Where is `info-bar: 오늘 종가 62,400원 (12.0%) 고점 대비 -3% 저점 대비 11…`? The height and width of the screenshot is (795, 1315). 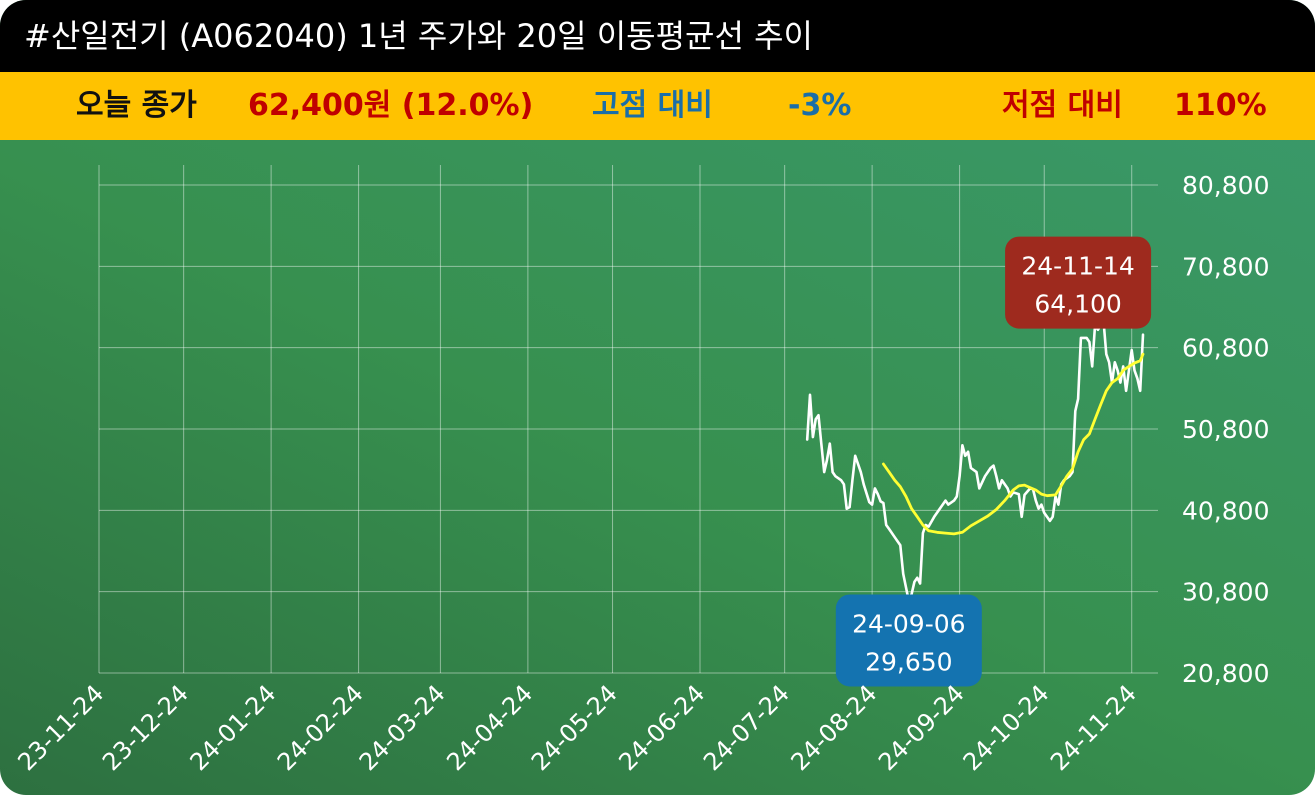 info-bar: 오늘 종가 62,400원 (12.0%) 고점 대비 -3% 저점 대비 11… is located at coordinates (657, 106).